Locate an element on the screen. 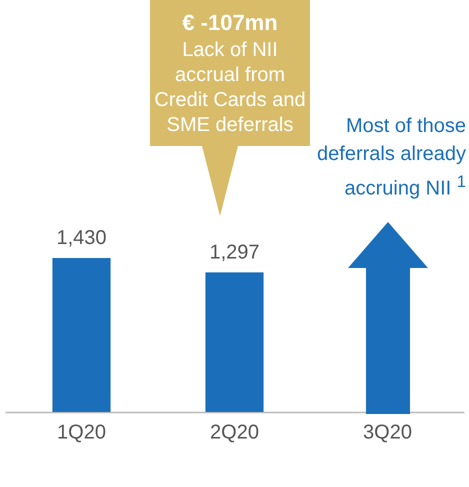  text: Lack of NII accrual from Credit Cards and SME deferrals is located at coordinates (230, 88).